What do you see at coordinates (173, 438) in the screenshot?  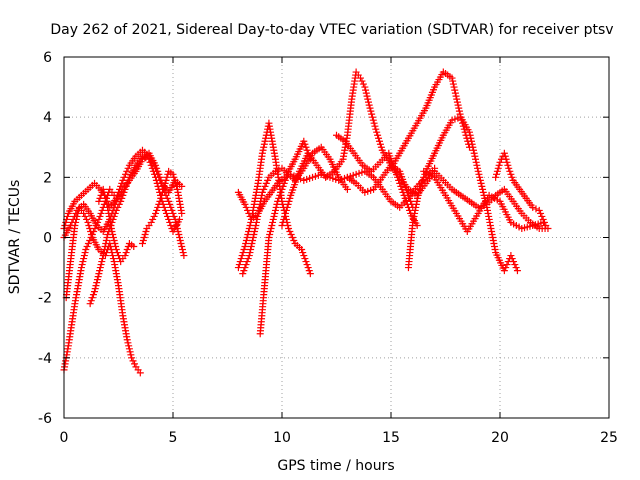 I see `x-tick-label: 5` at bounding box center [173, 438].